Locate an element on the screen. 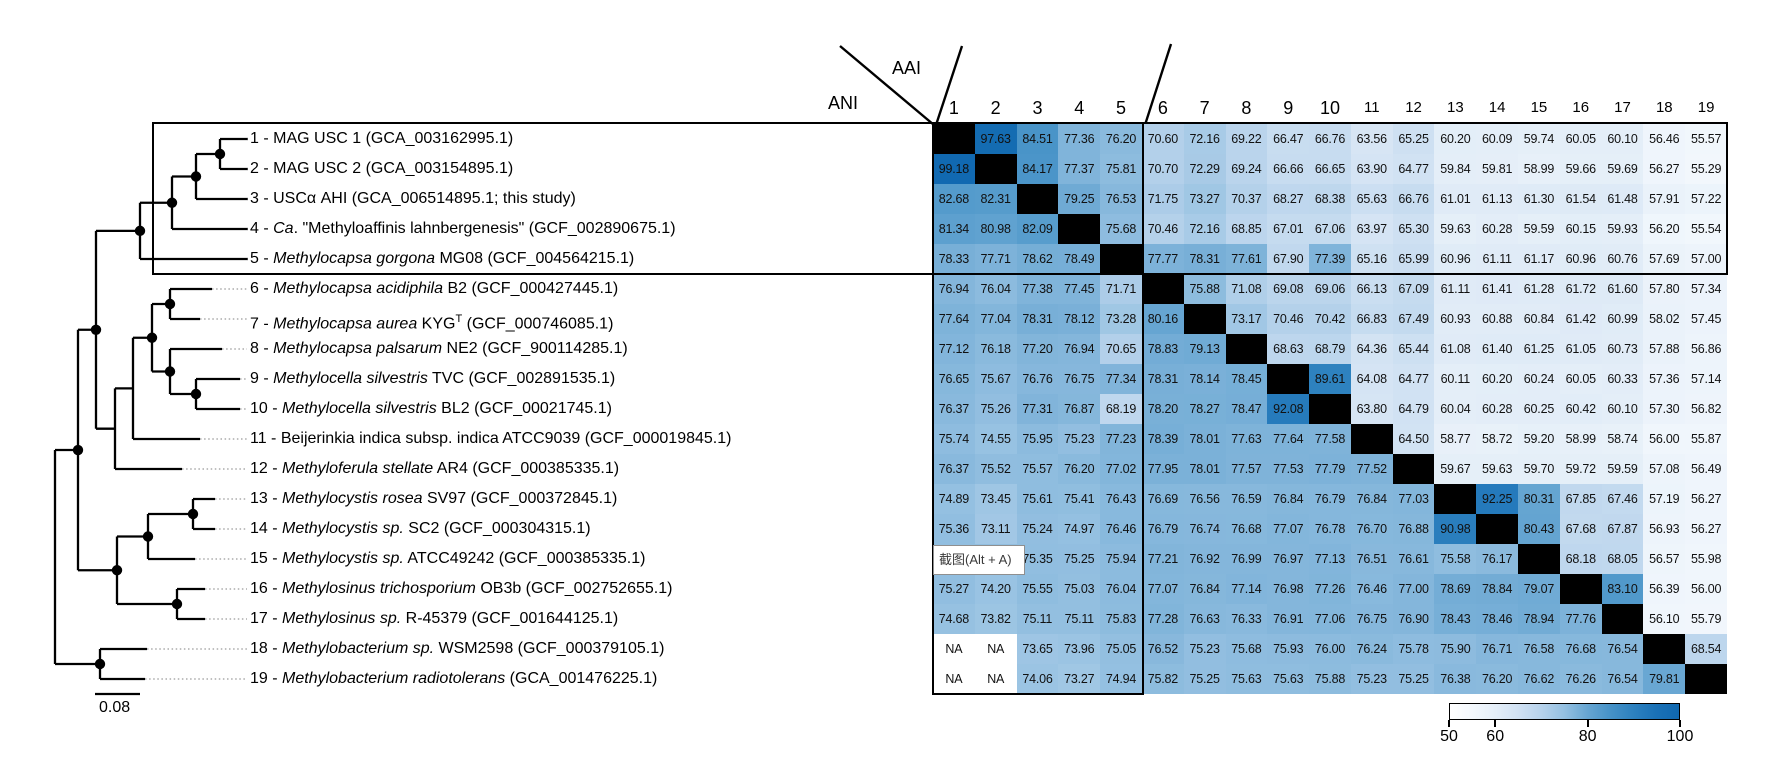  matrix-cell: 77.53 is located at coordinates (1288, 469).